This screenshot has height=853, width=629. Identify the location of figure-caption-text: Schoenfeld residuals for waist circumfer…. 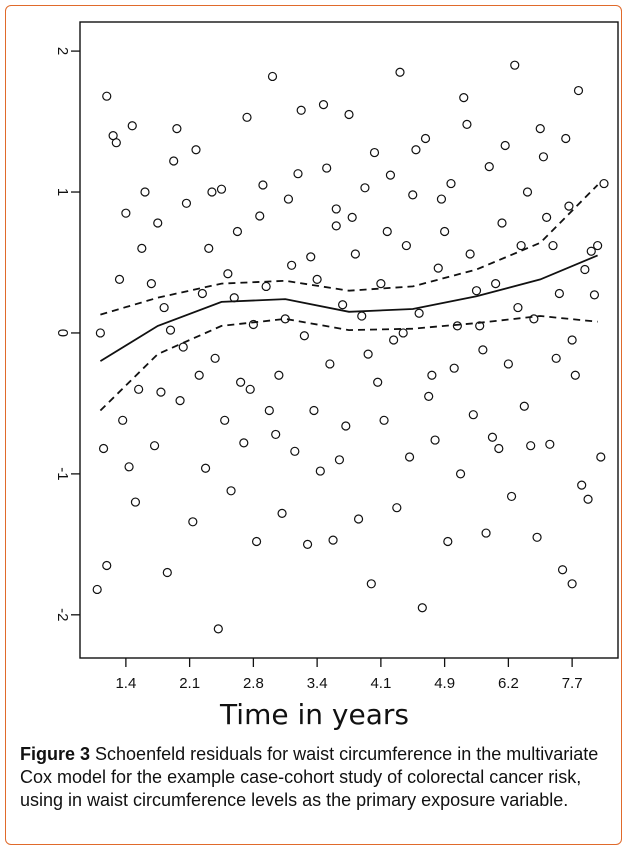
(309, 777).